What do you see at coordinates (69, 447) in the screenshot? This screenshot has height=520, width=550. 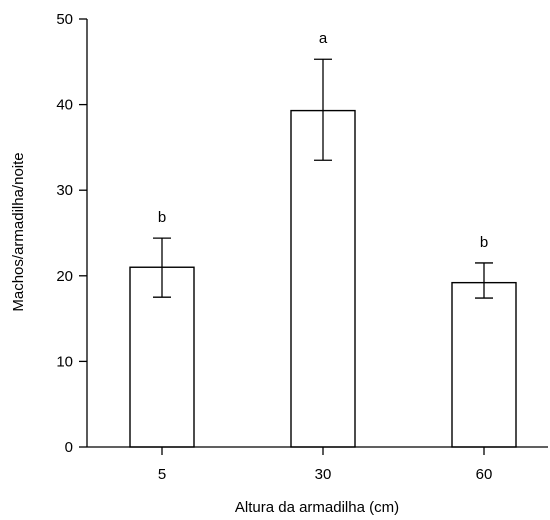 I see `y-tick-label: 0` at bounding box center [69, 447].